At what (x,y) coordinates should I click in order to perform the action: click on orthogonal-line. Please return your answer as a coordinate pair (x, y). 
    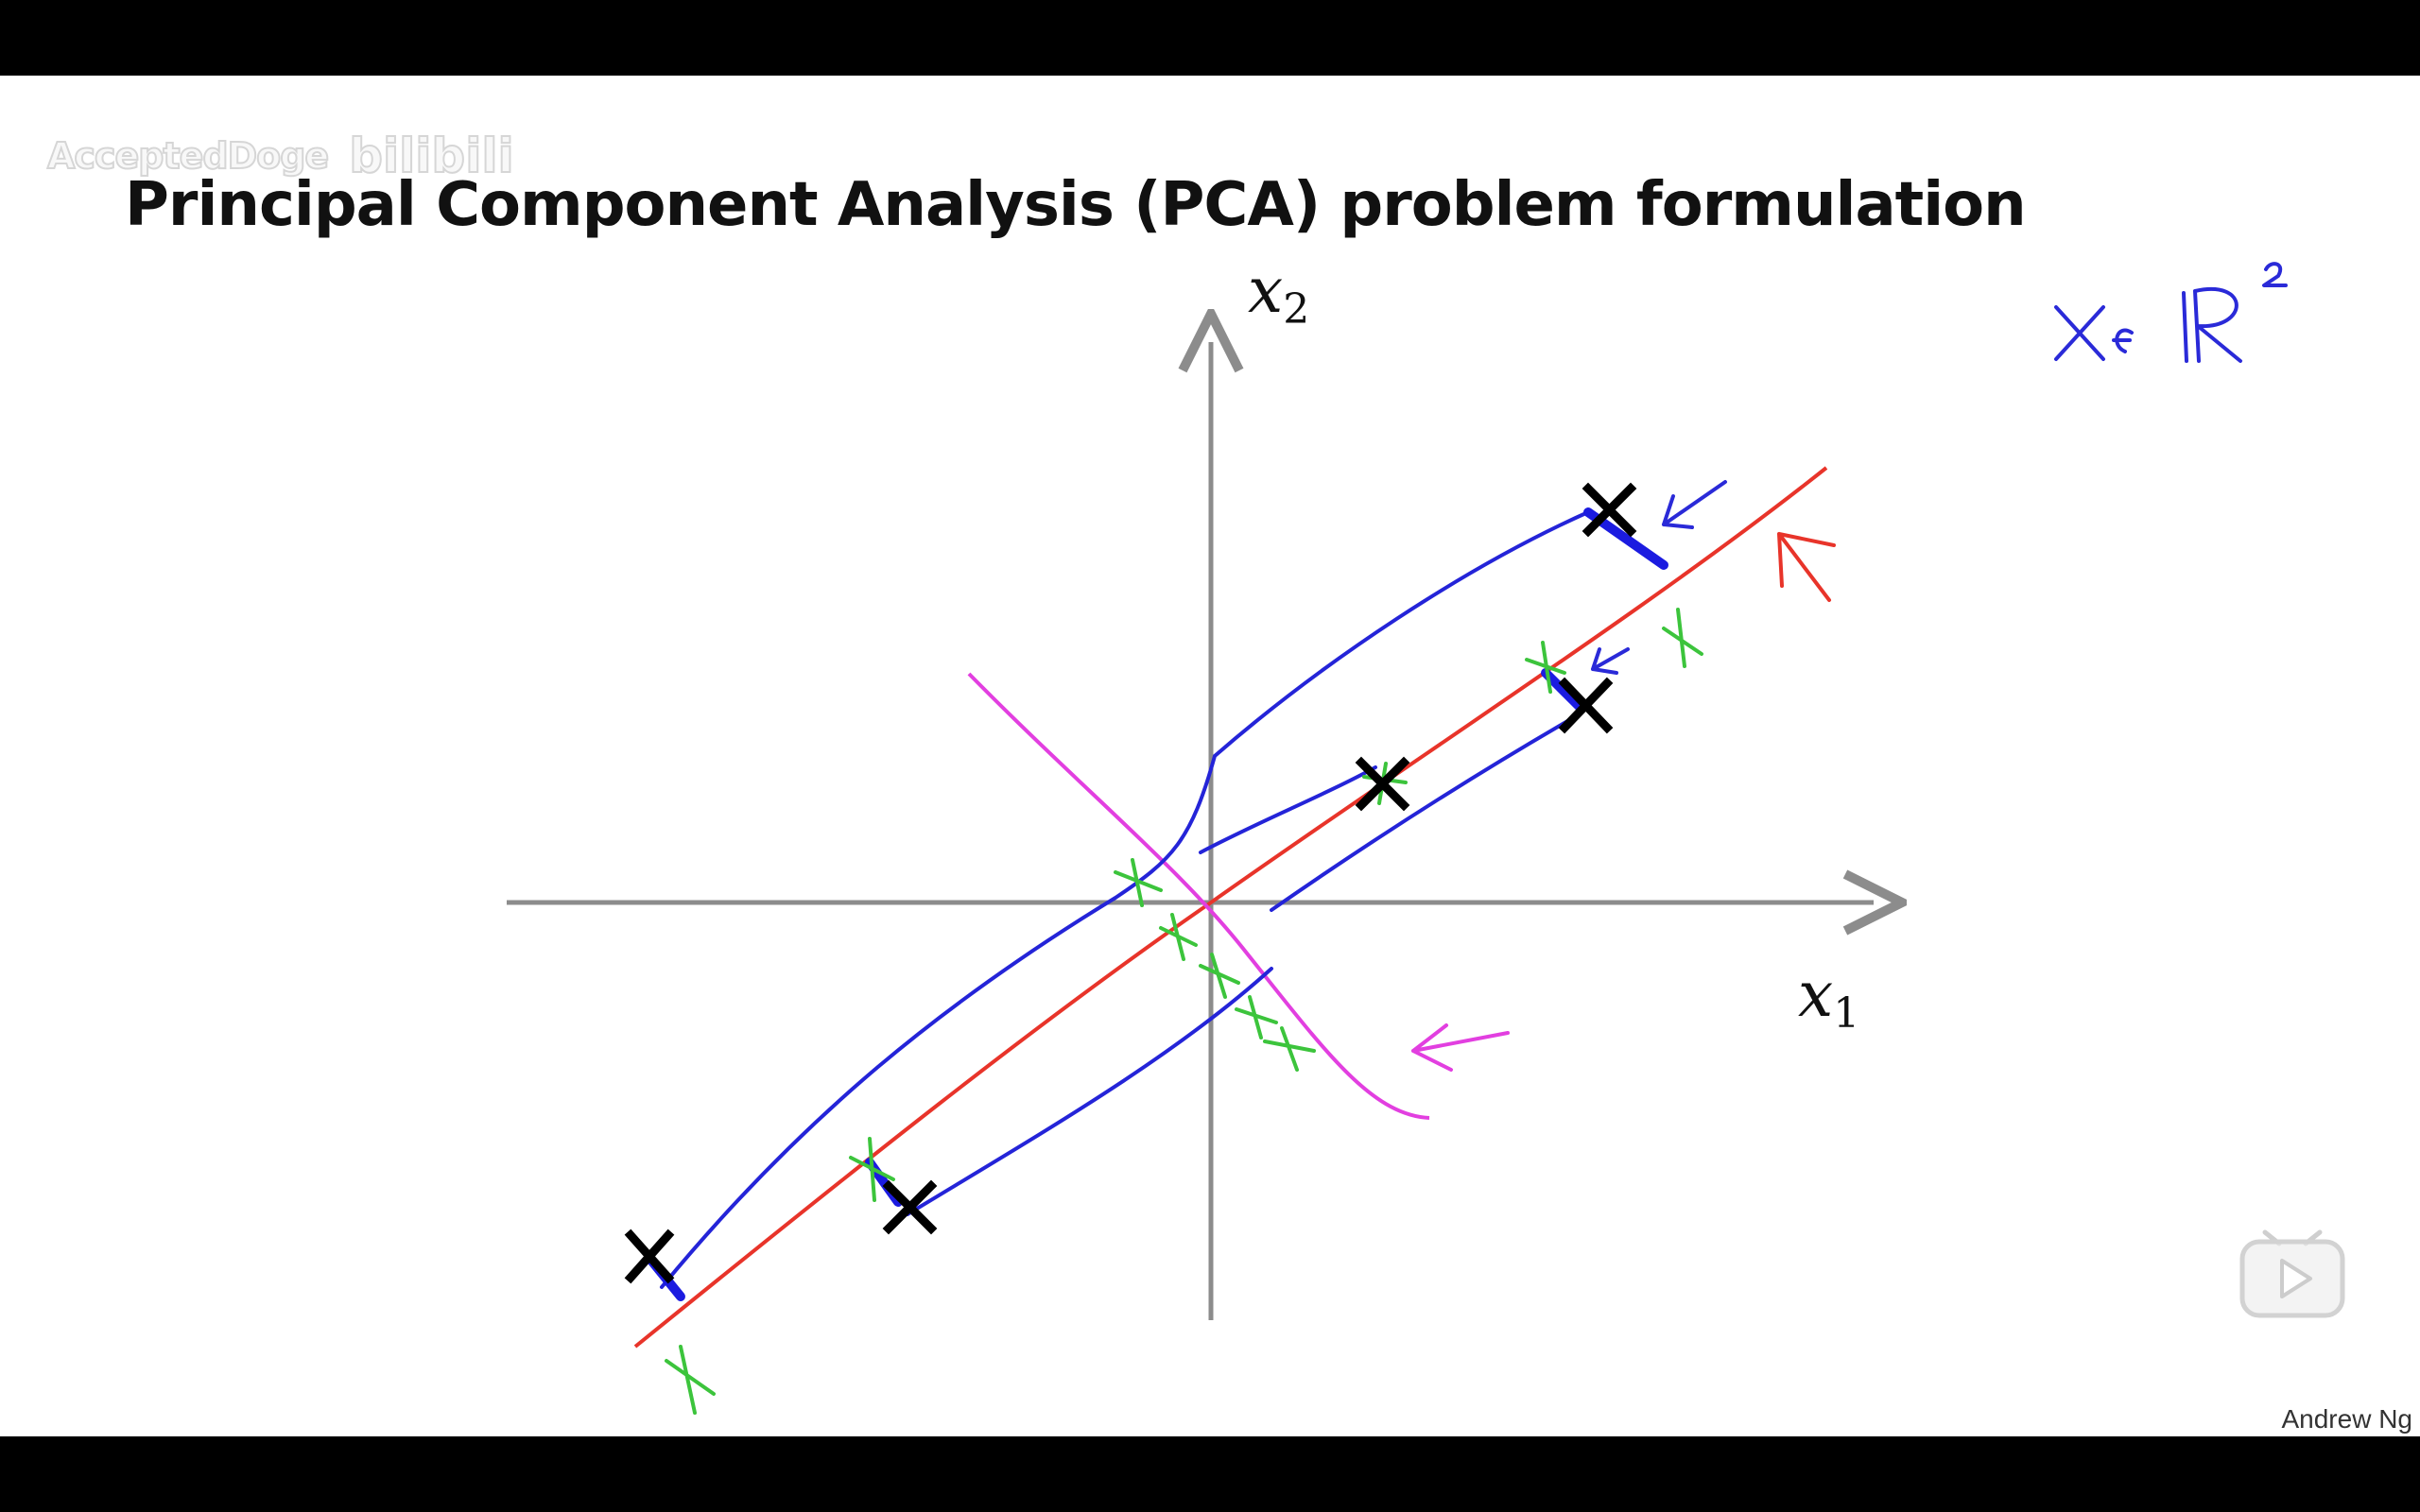
    Looking at the image, I should click on (1198, 896).